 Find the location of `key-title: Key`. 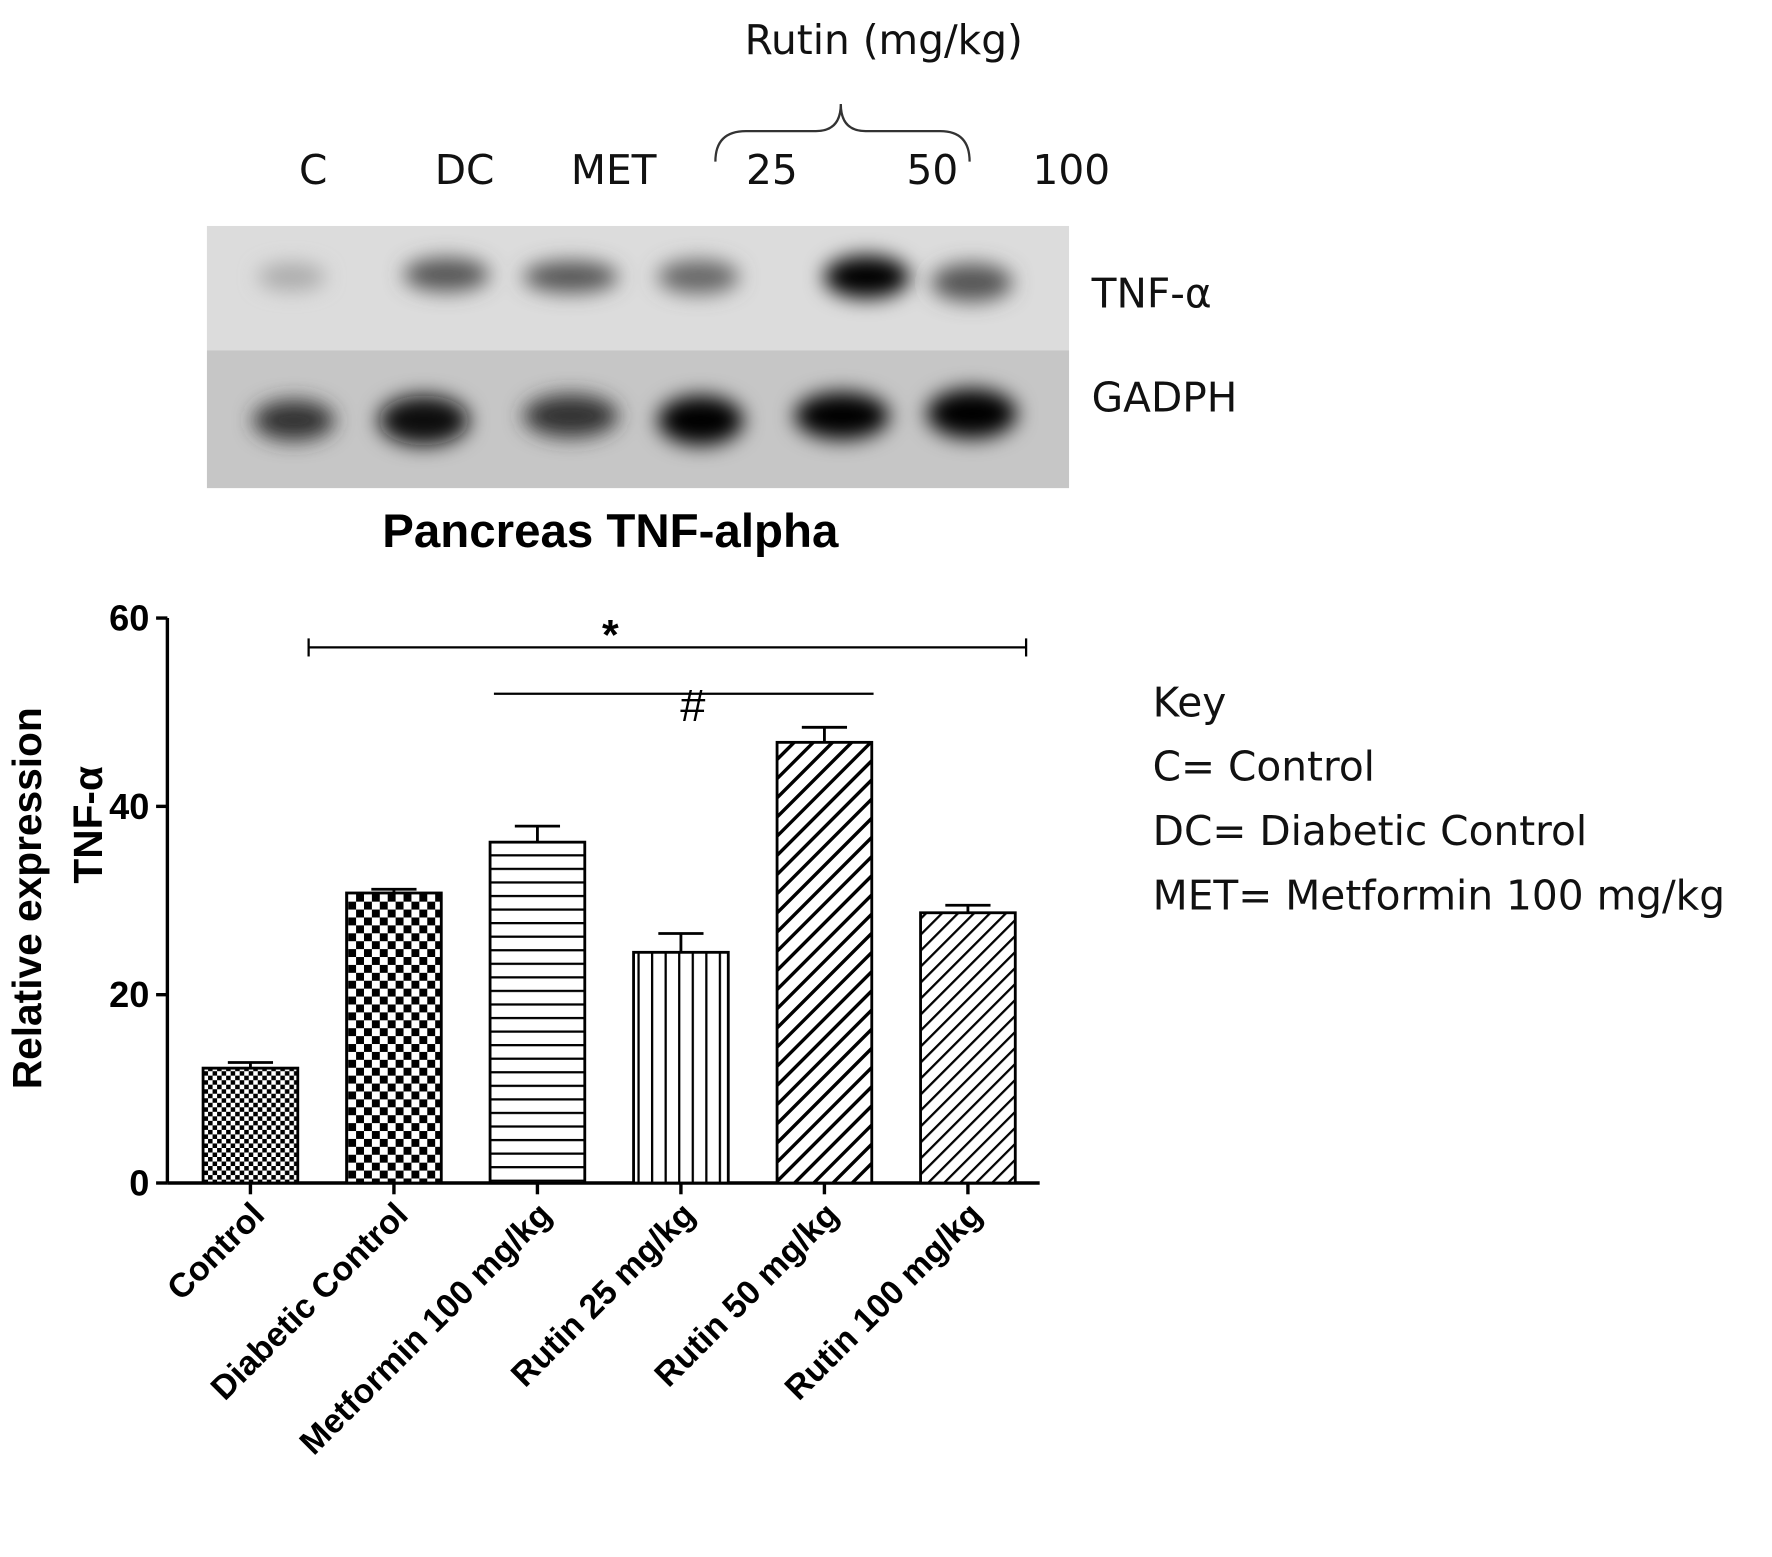

key-title: Key is located at coordinates (1190, 702).